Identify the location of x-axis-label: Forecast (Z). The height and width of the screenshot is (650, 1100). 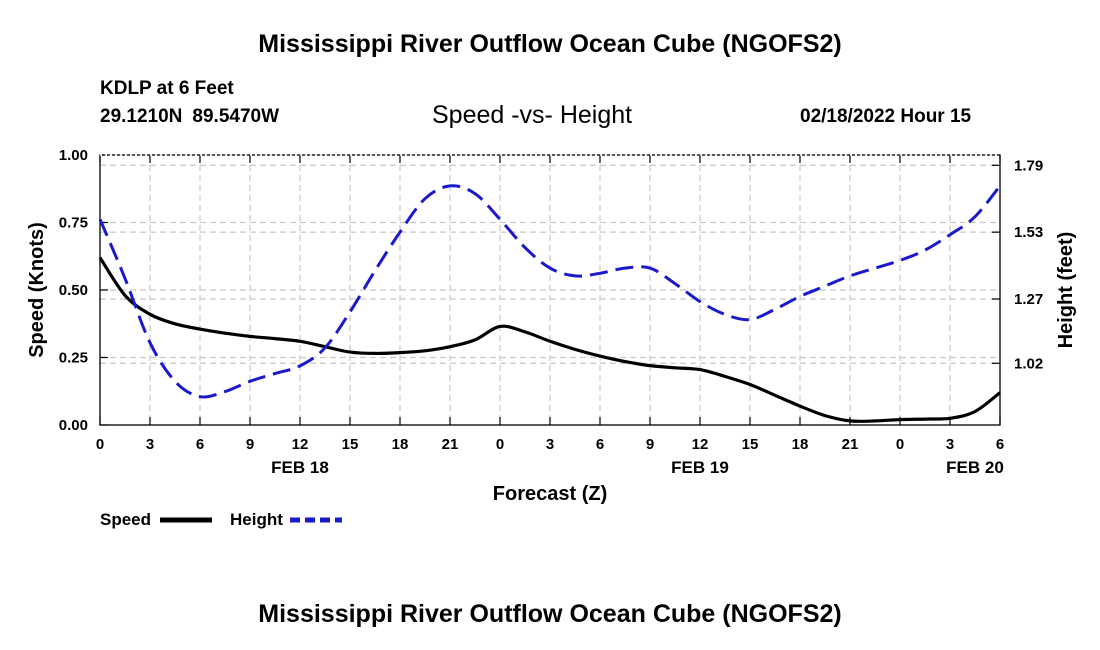
(550, 494).